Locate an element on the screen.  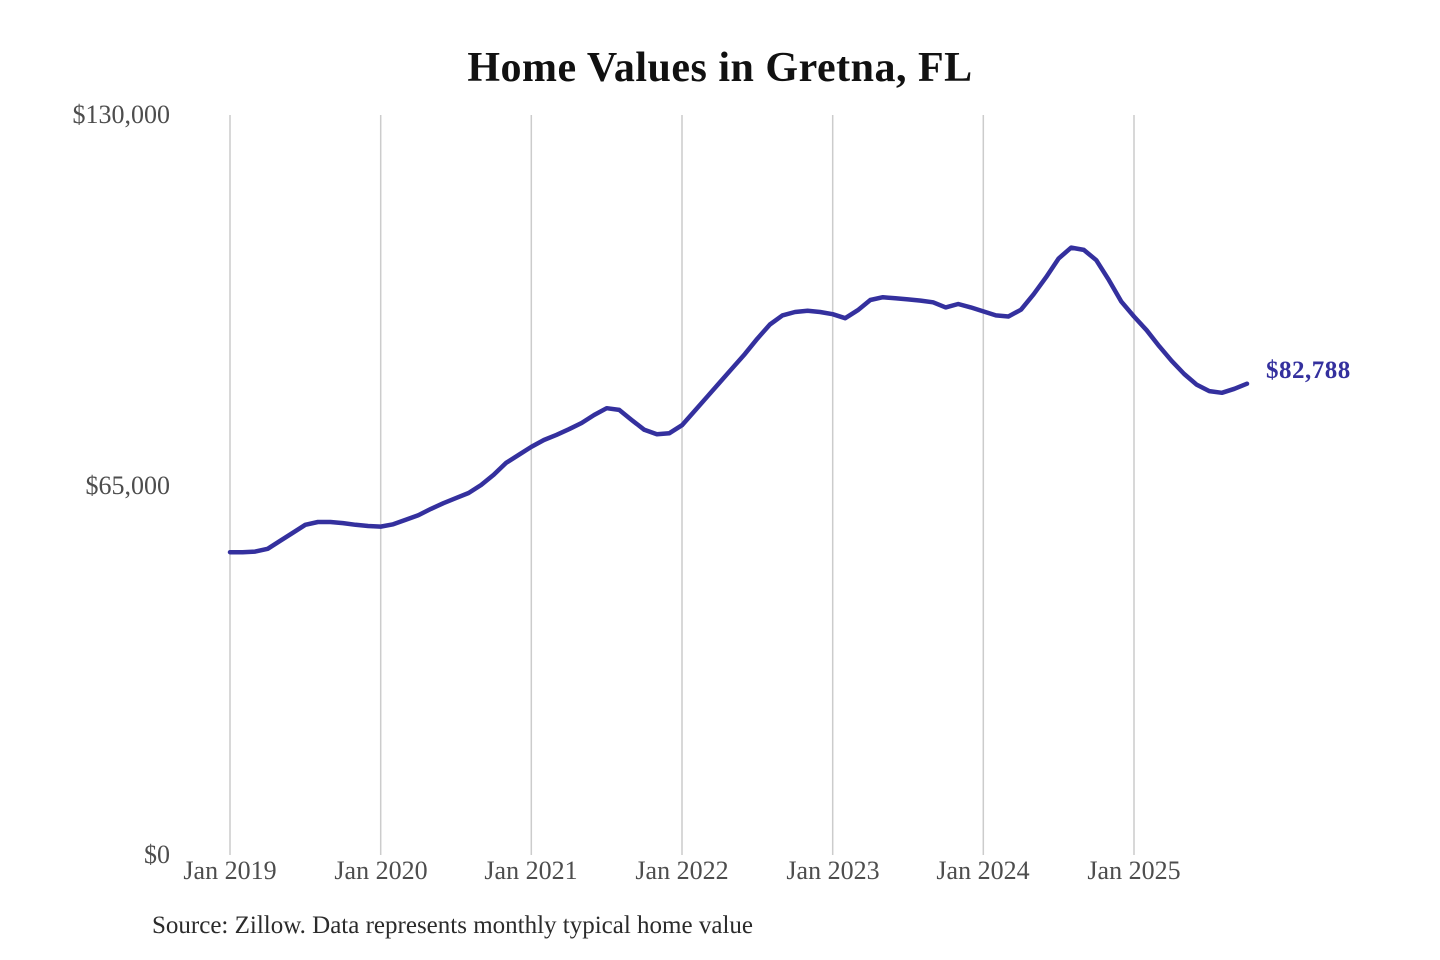
y-axis-tick-130000: $130,000 is located at coordinates (121, 114).